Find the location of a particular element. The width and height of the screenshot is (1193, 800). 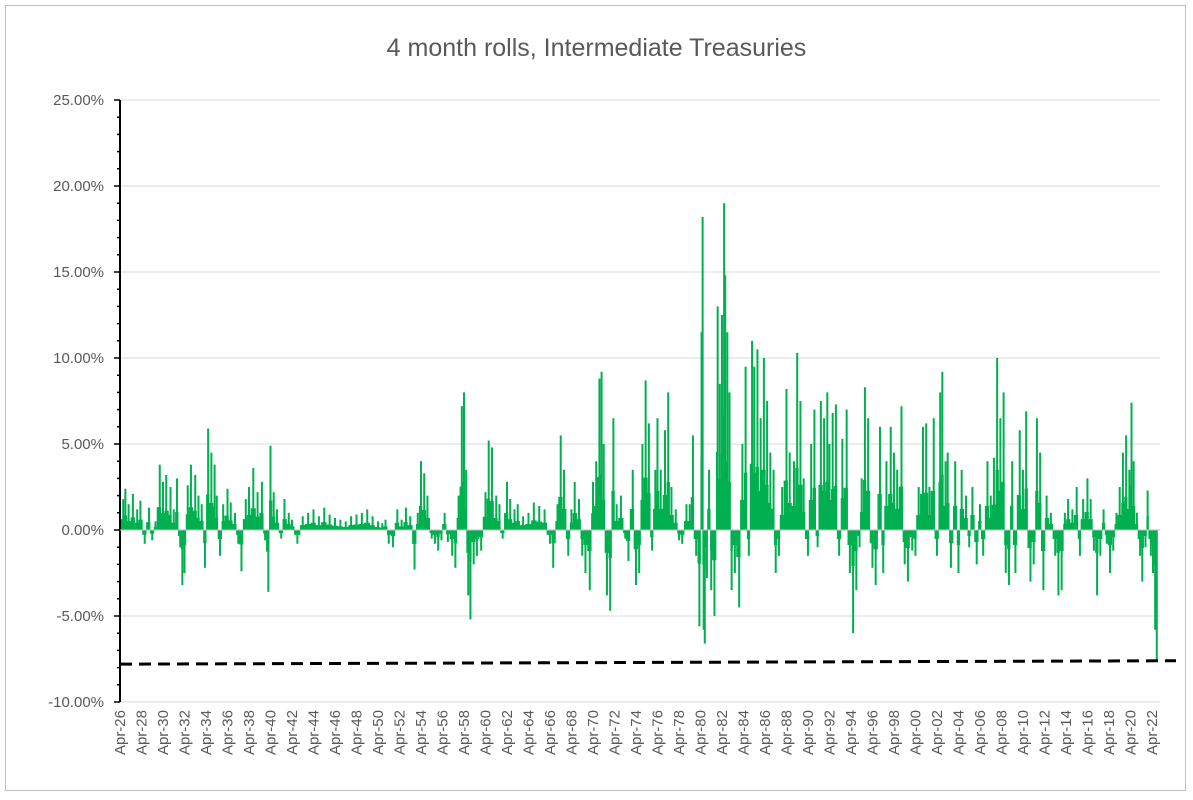

x-tick-label: Apr-94 is located at coordinates (851, 732).